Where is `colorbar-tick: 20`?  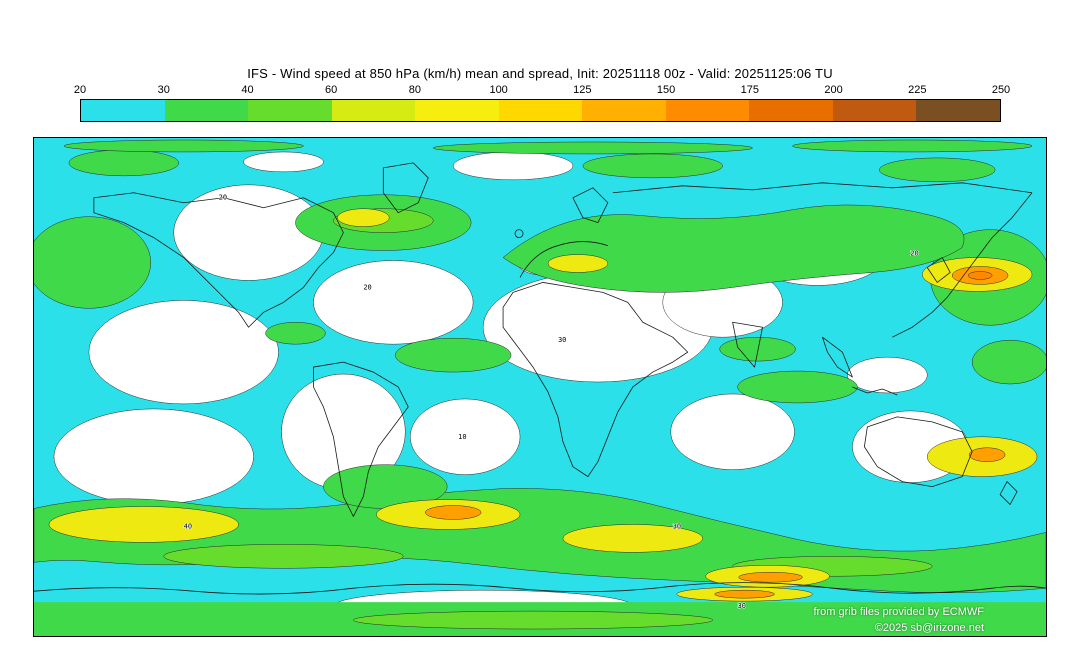 colorbar-tick: 20 is located at coordinates (80, 90).